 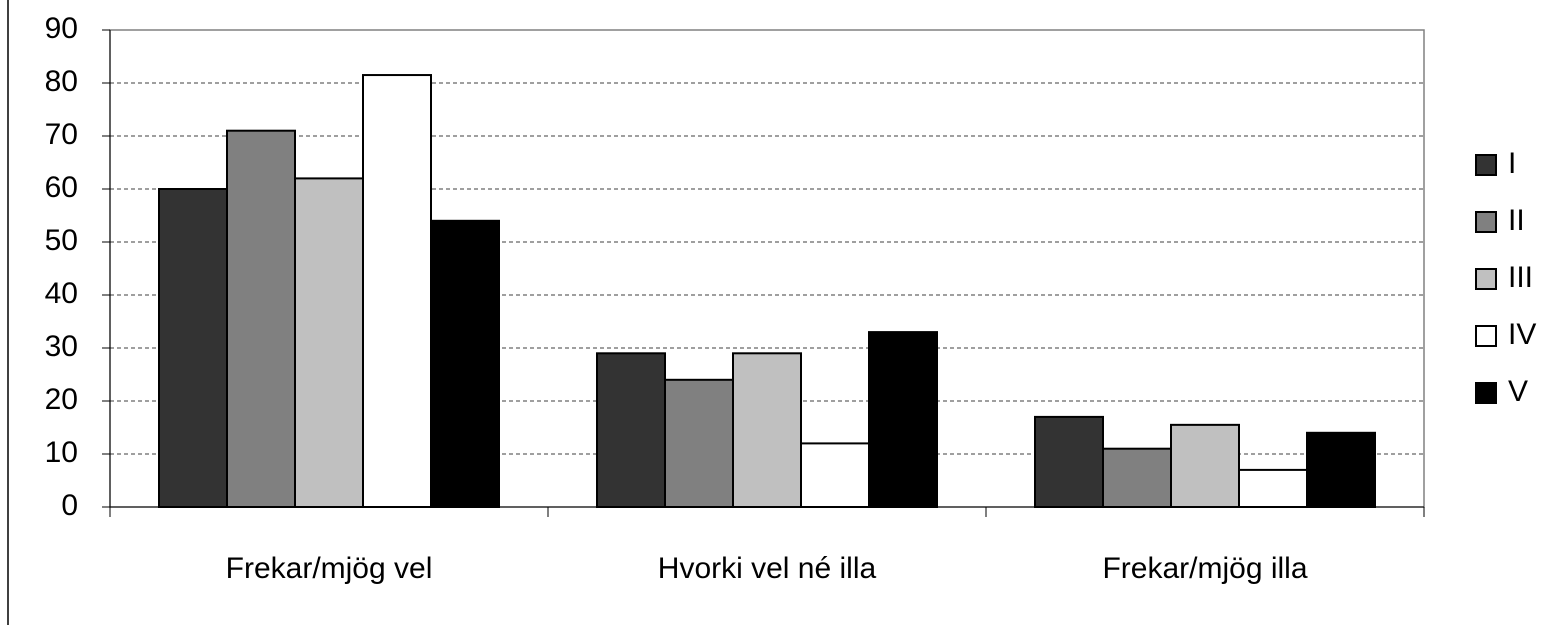 What do you see at coordinates (61, 134) in the screenshot?
I see `y-tick-label: 70` at bounding box center [61, 134].